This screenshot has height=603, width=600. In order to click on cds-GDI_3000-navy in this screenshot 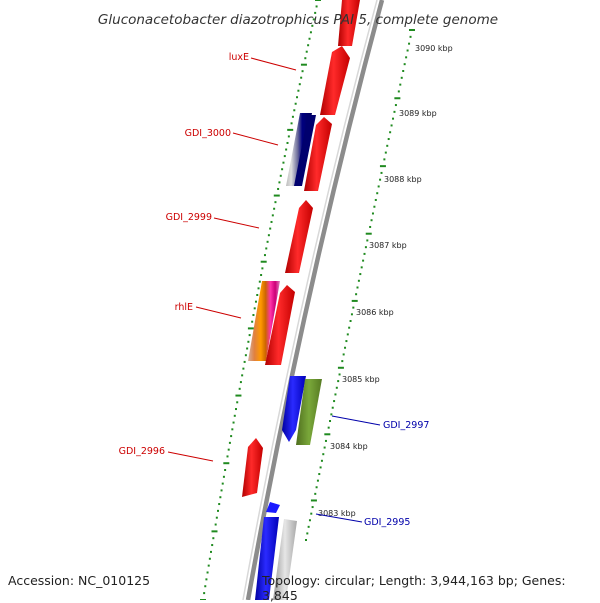, I will do `click(305, 150)`.